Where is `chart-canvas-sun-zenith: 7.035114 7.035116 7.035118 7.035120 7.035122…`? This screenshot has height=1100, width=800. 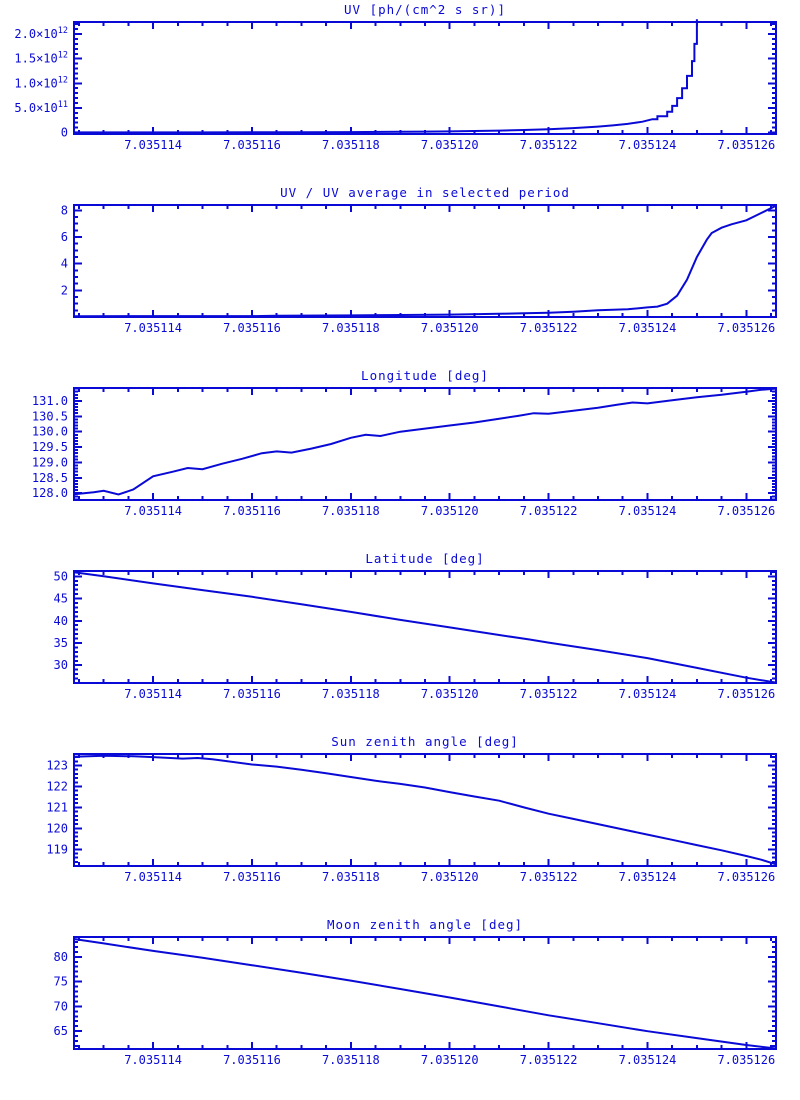 chart-canvas-sun-zenith: 7.035114 7.035116 7.035118 7.035120 7.035122… is located at coordinates (411, 818).